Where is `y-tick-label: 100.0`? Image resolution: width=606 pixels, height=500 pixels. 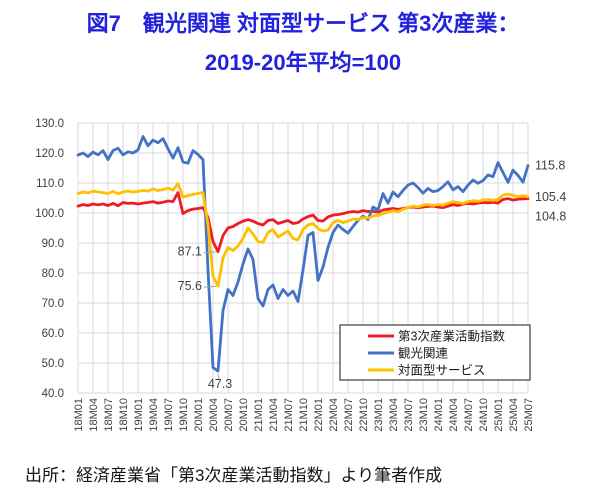 y-tick-label: 100.0 is located at coordinates (49, 214).